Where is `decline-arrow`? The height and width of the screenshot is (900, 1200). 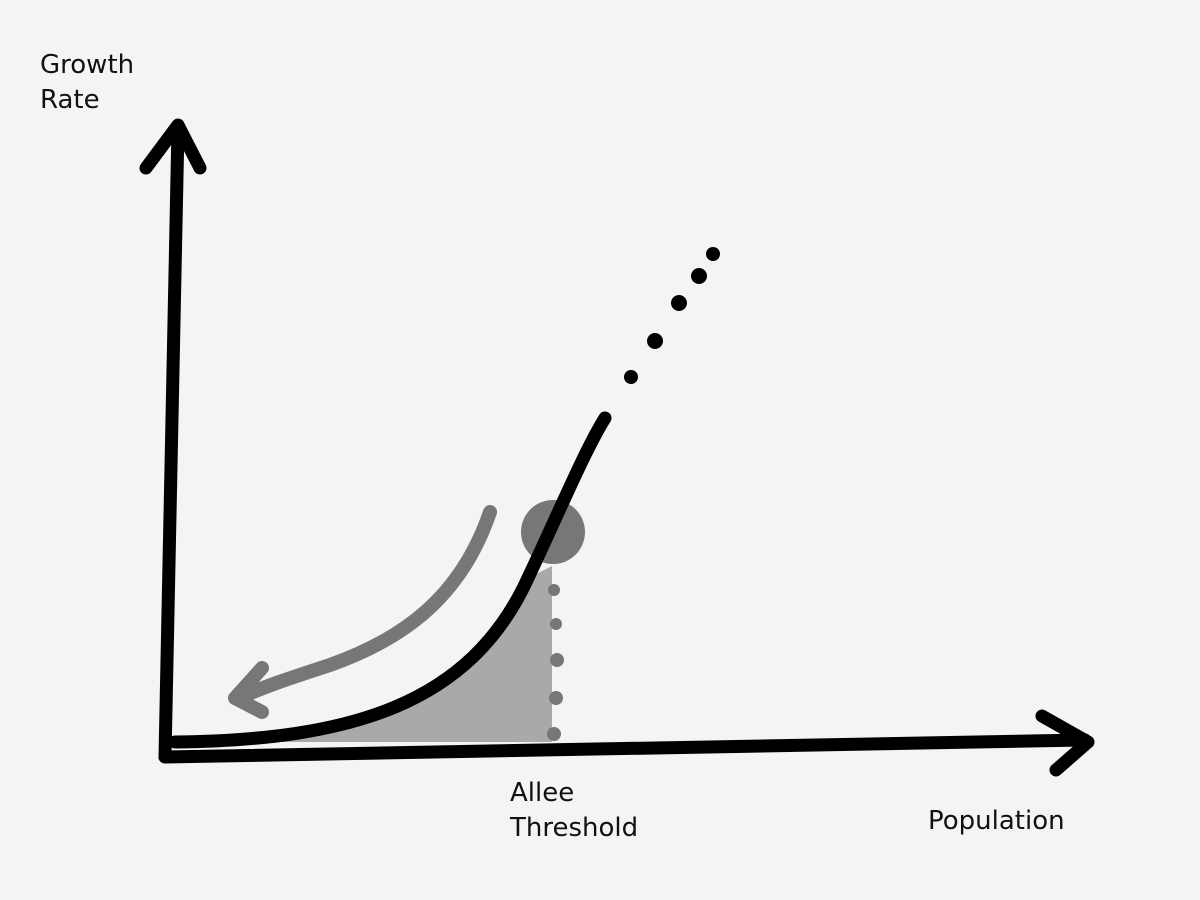 decline-arrow is located at coordinates (365, 605).